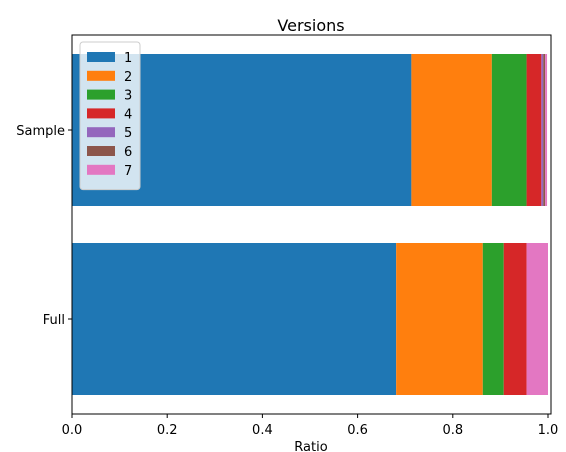  What do you see at coordinates (548, 430) in the screenshot?
I see `x-tick-label: 1.0` at bounding box center [548, 430].